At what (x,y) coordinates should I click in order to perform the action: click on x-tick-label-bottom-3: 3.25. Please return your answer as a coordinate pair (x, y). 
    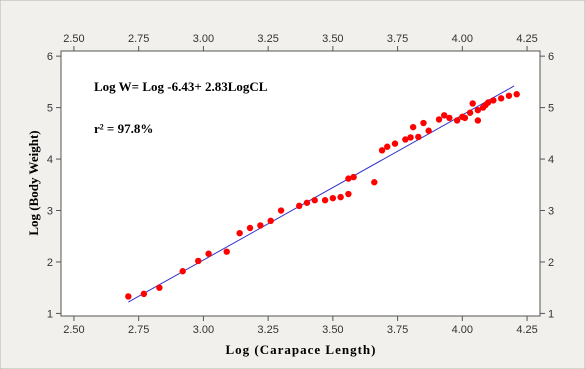
    Looking at the image, I should click on (267, 330).